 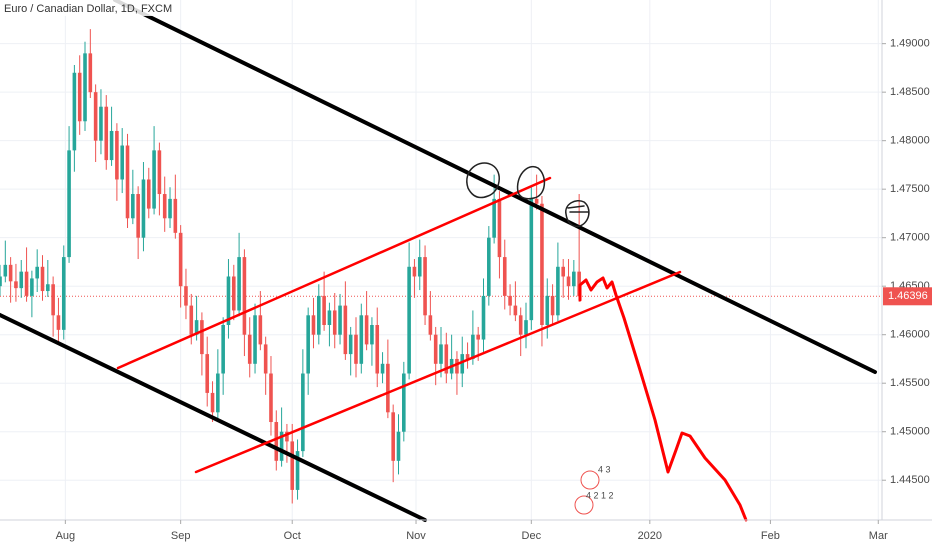 What do you see at coordinates (663, 399) in the screenshot?
I see `forecast-scribble` at bounding box center [663, 399].